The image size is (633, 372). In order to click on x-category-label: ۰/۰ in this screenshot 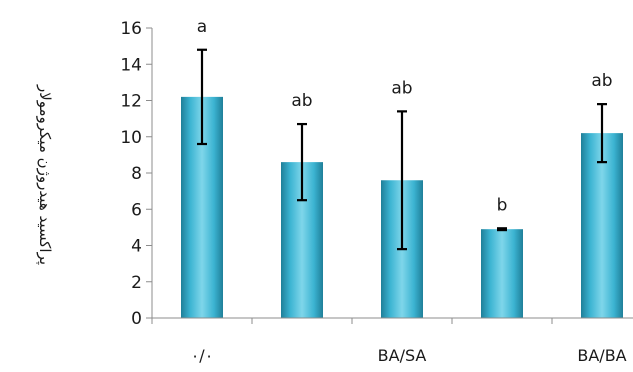, I will do `click(202, 355)`.